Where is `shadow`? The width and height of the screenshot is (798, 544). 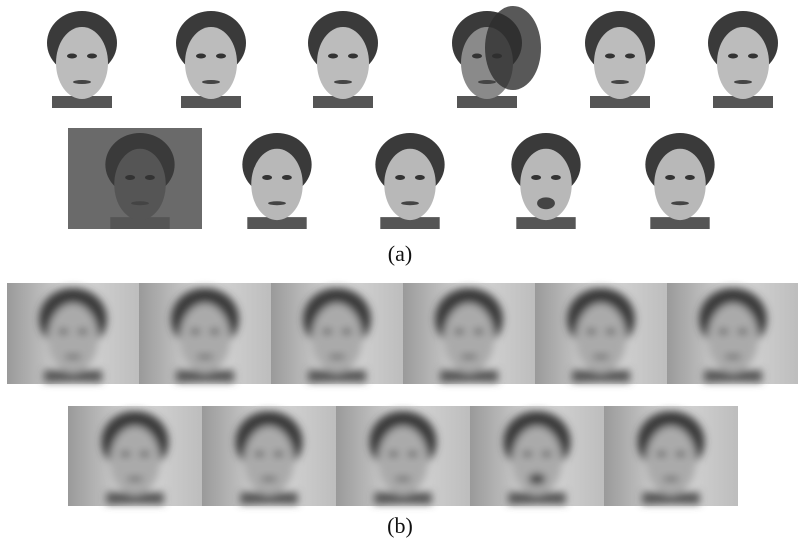
shadow is located at coordinates (513, 48).